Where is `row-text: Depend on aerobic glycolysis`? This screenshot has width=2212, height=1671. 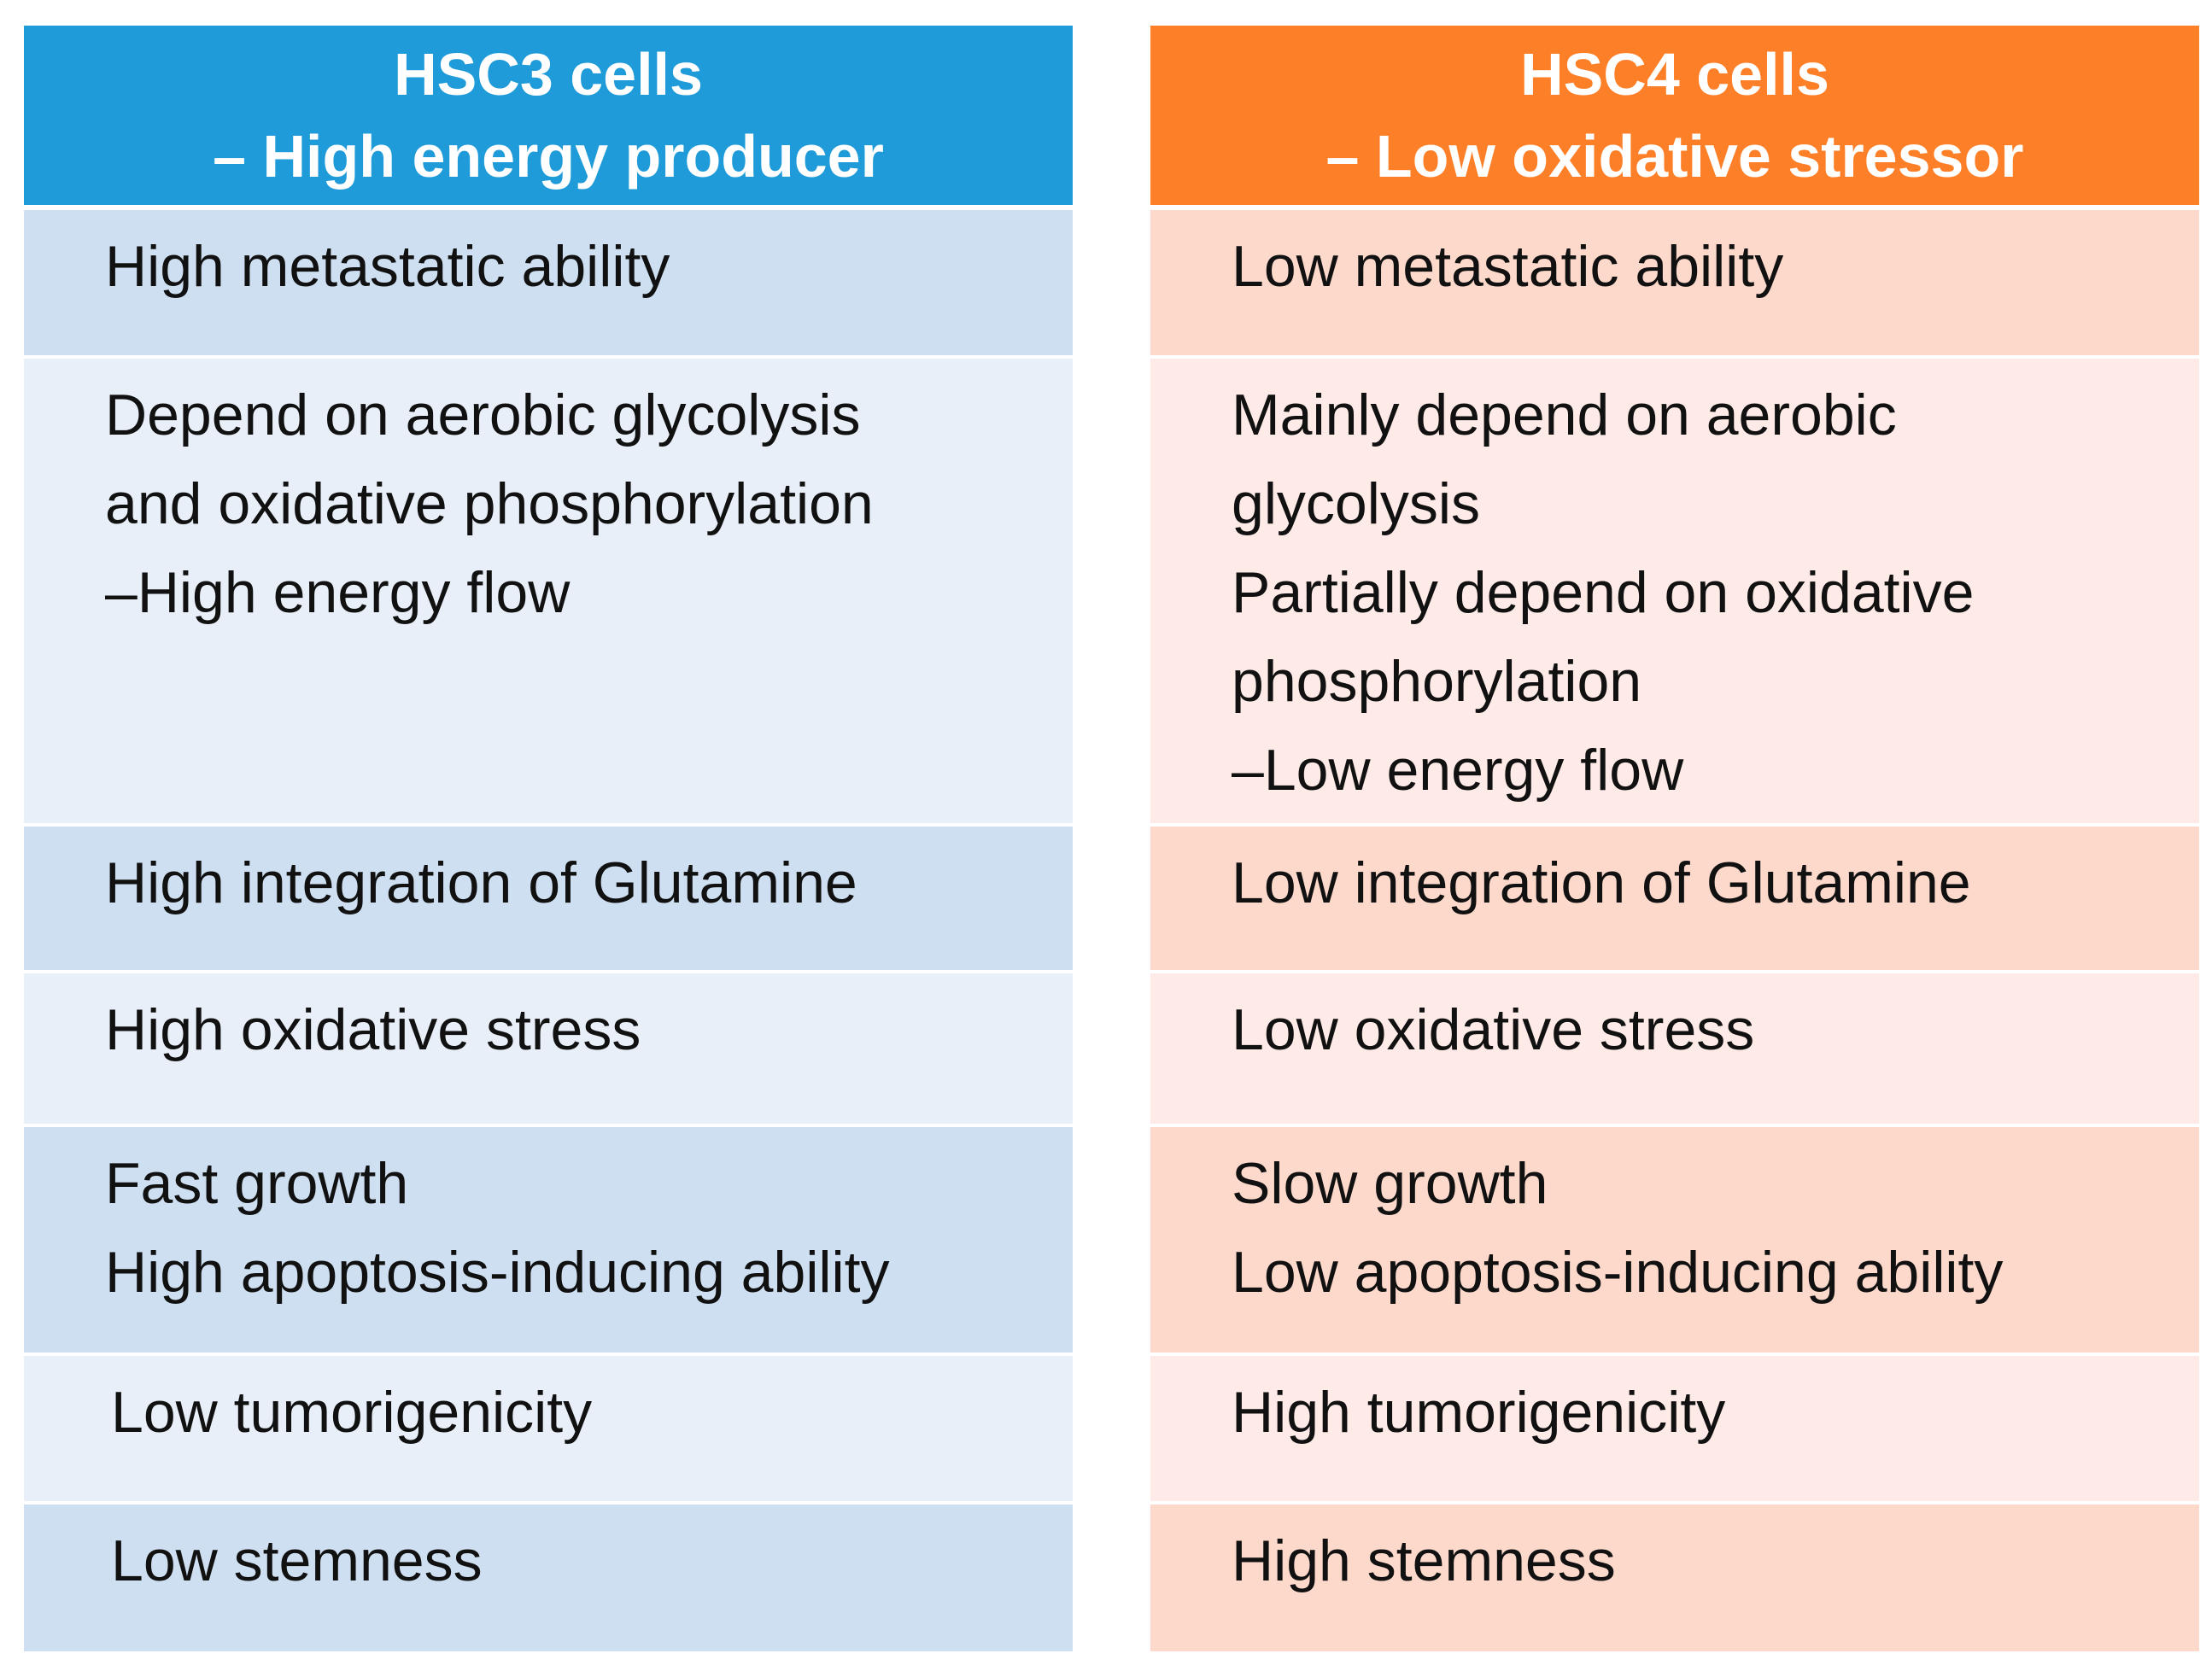 row-text: Depend on aerobic glycolysis is located at coordinates (483, 415).